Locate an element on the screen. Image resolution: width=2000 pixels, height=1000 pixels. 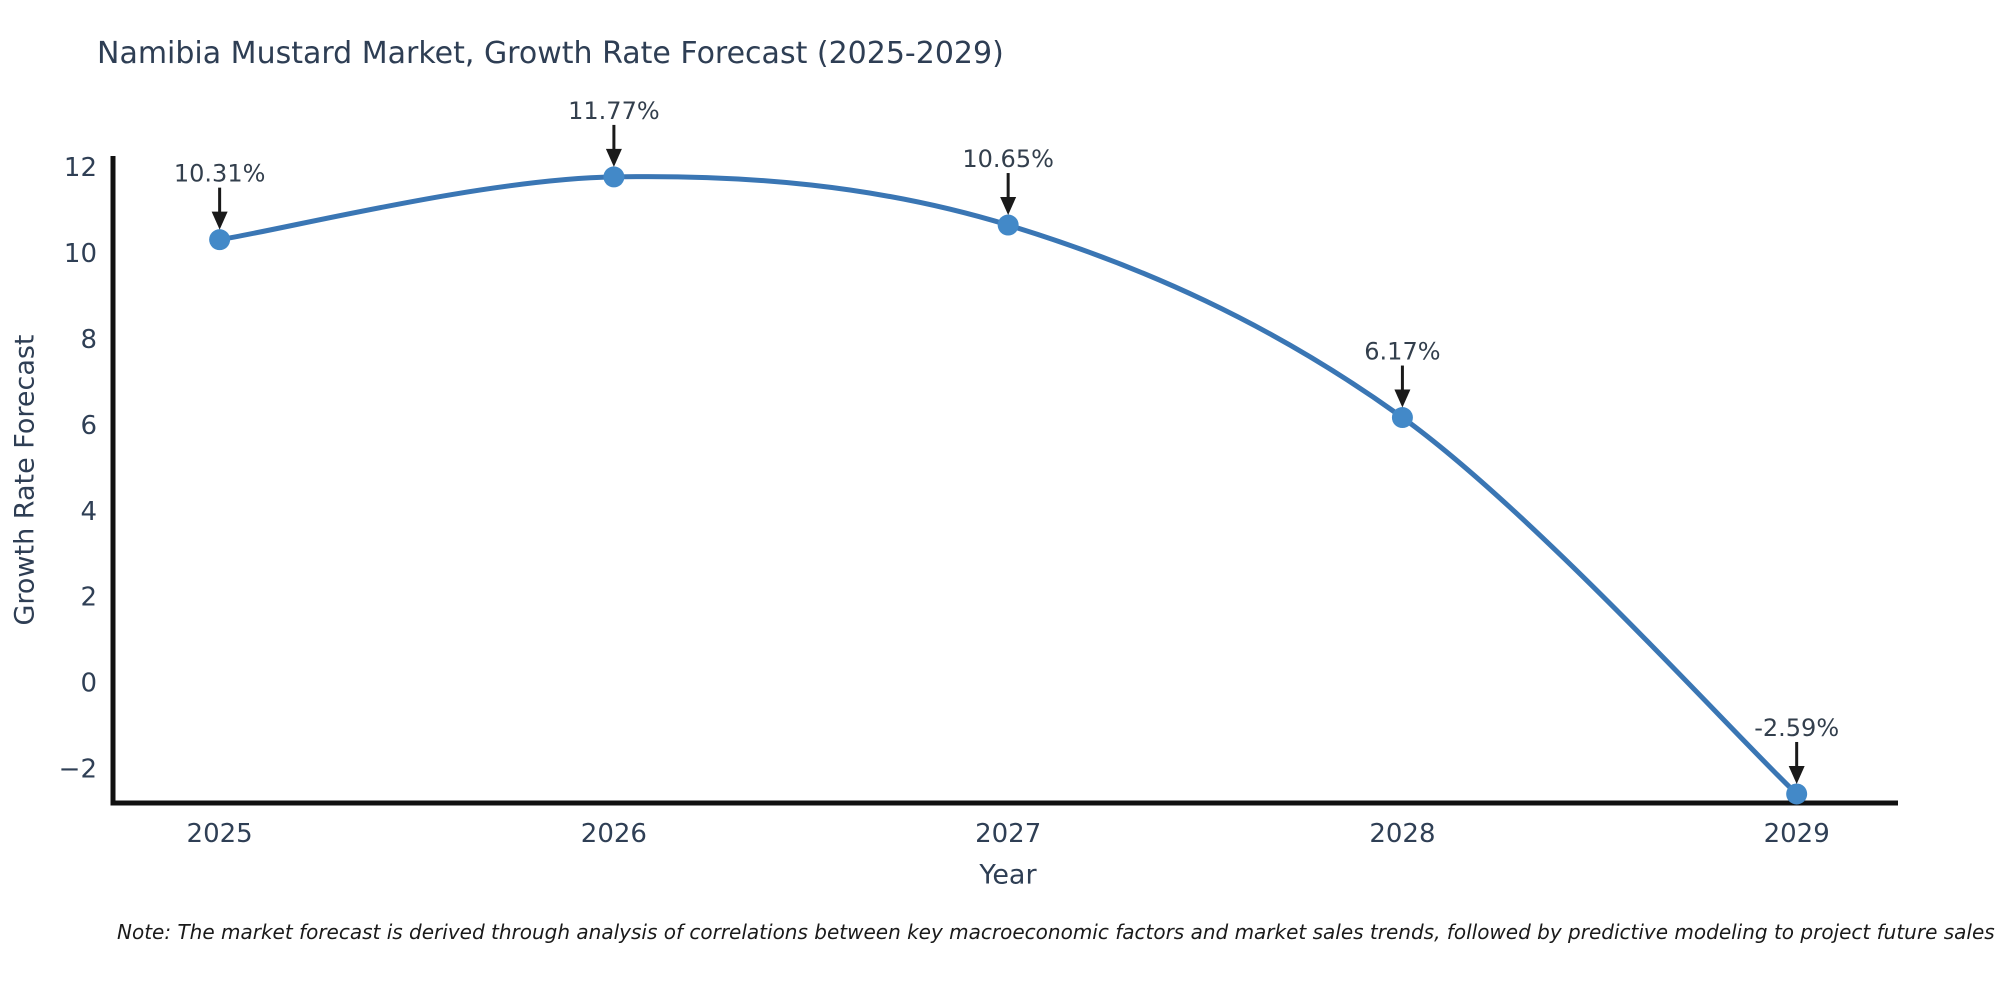
data-point-2025 is located at coordinates (220, 240).